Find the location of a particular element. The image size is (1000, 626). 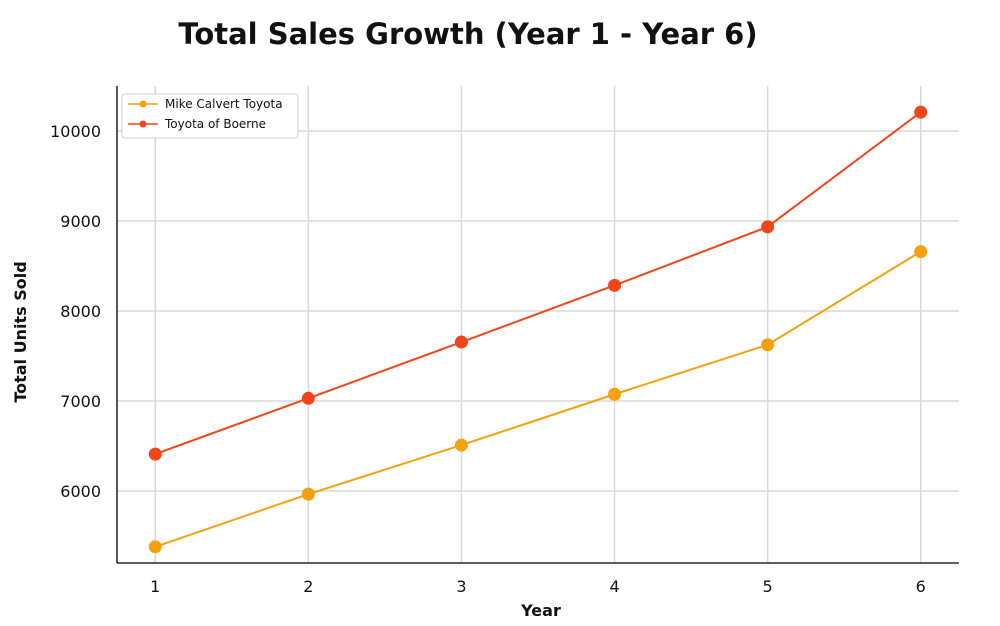

legend-box is located at coordinates (210, 116).